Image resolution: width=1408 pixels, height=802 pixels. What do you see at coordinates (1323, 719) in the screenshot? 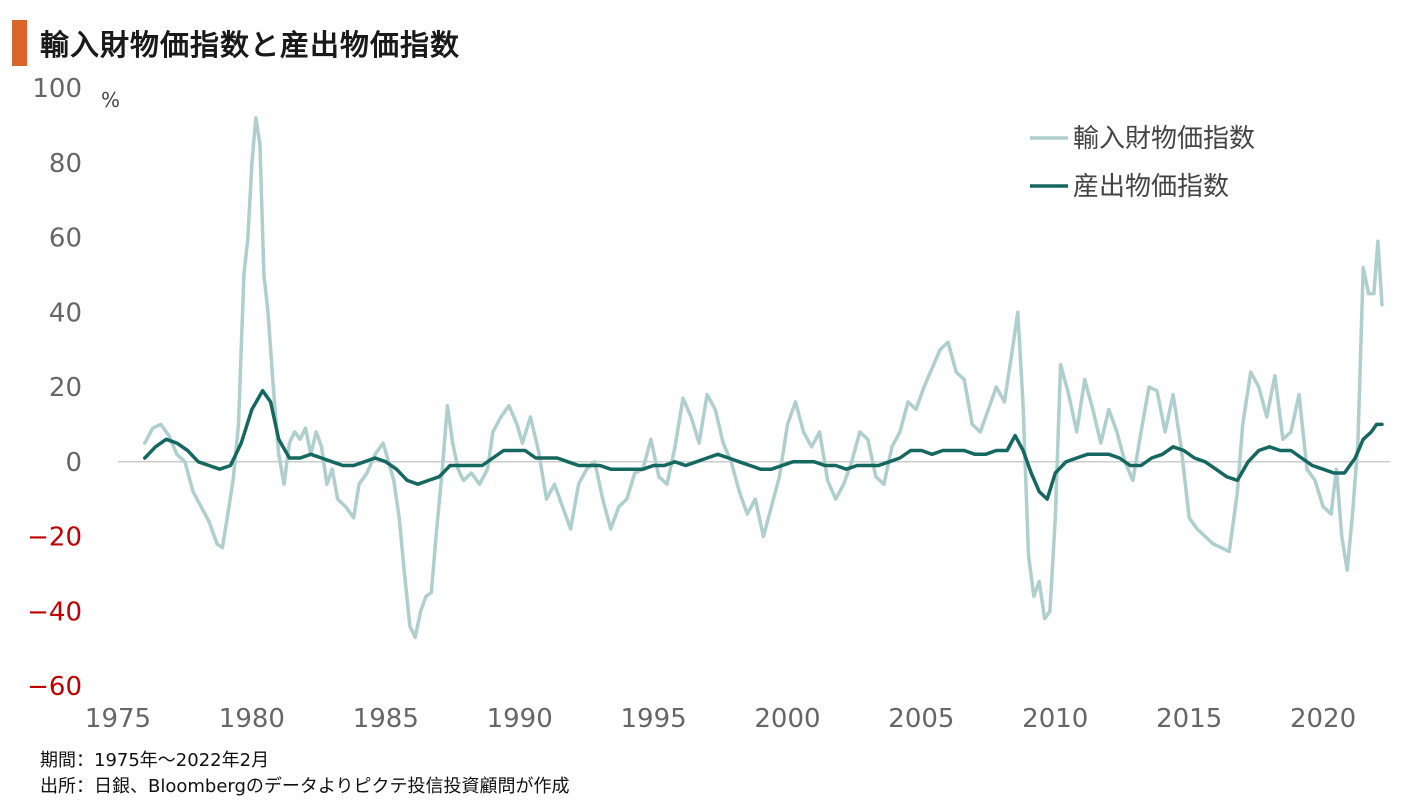
I see `x-tick-label: 2020` at bounding box center [1323, 719].